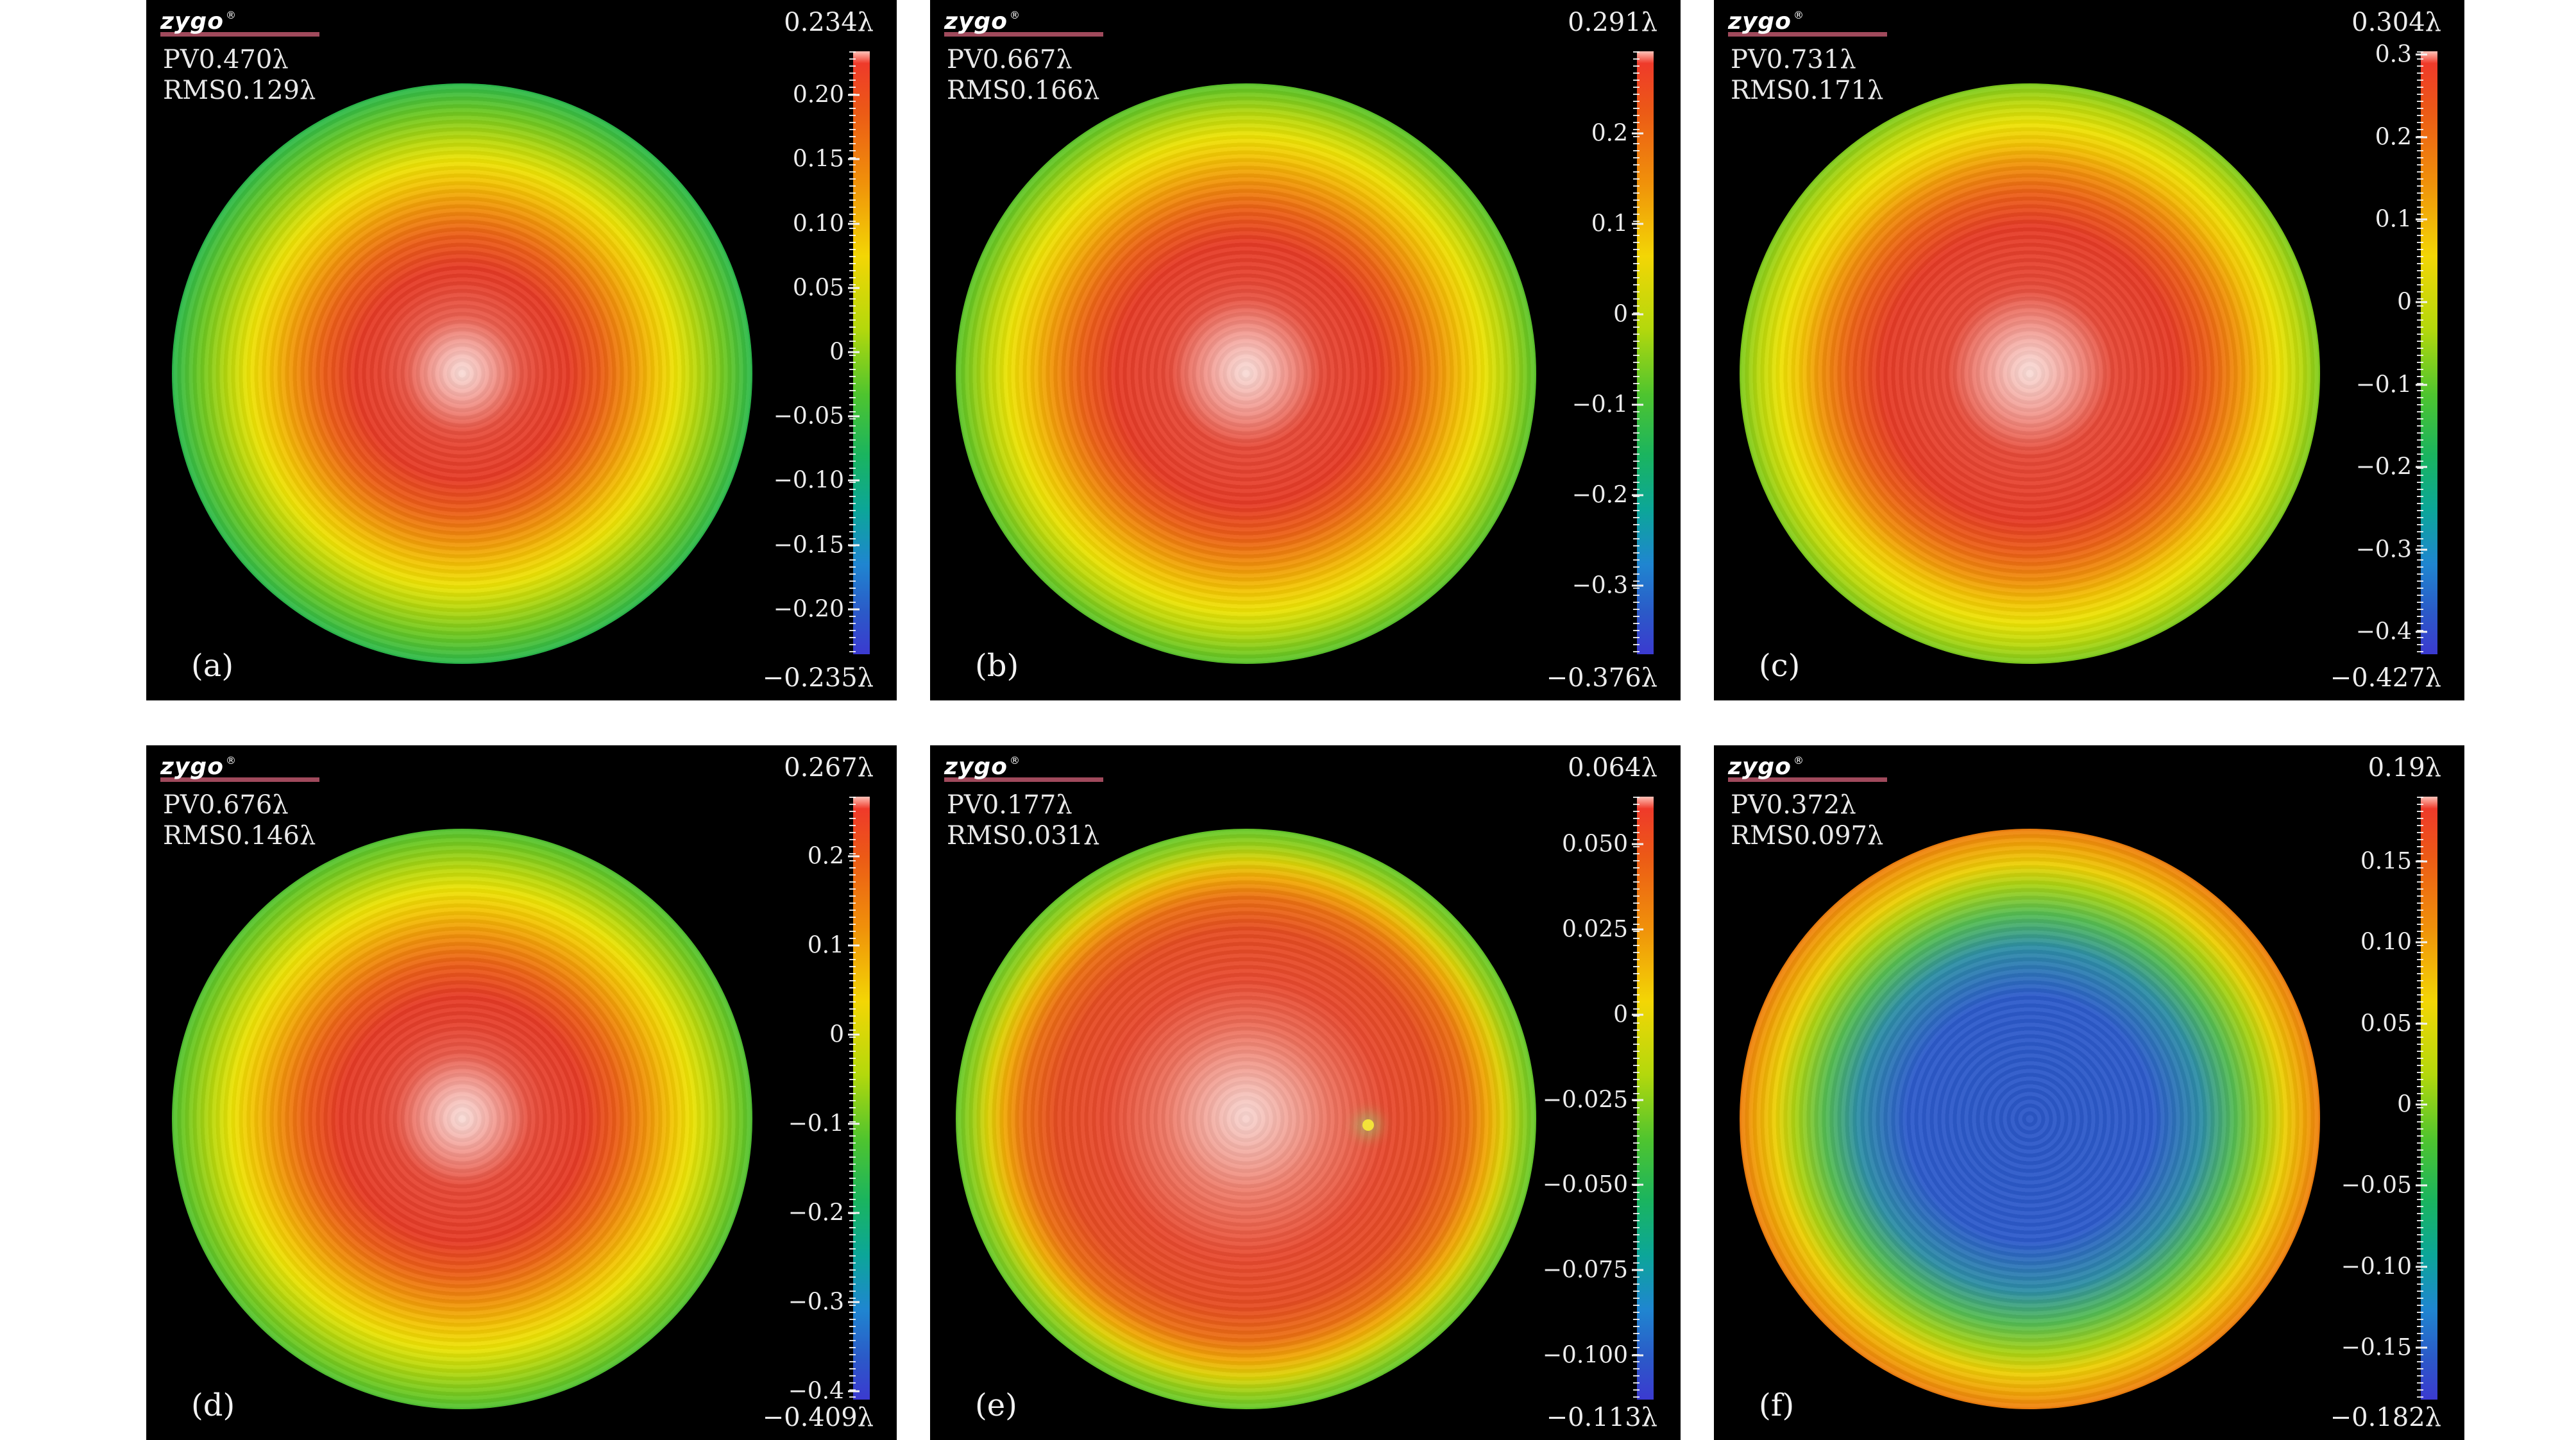 The width and height of the screenshot is (2576, 1440). Describe the element at coordinates (1807, 90) in the screenshot. I see `rms-value: RMS0.171λ` at that location.